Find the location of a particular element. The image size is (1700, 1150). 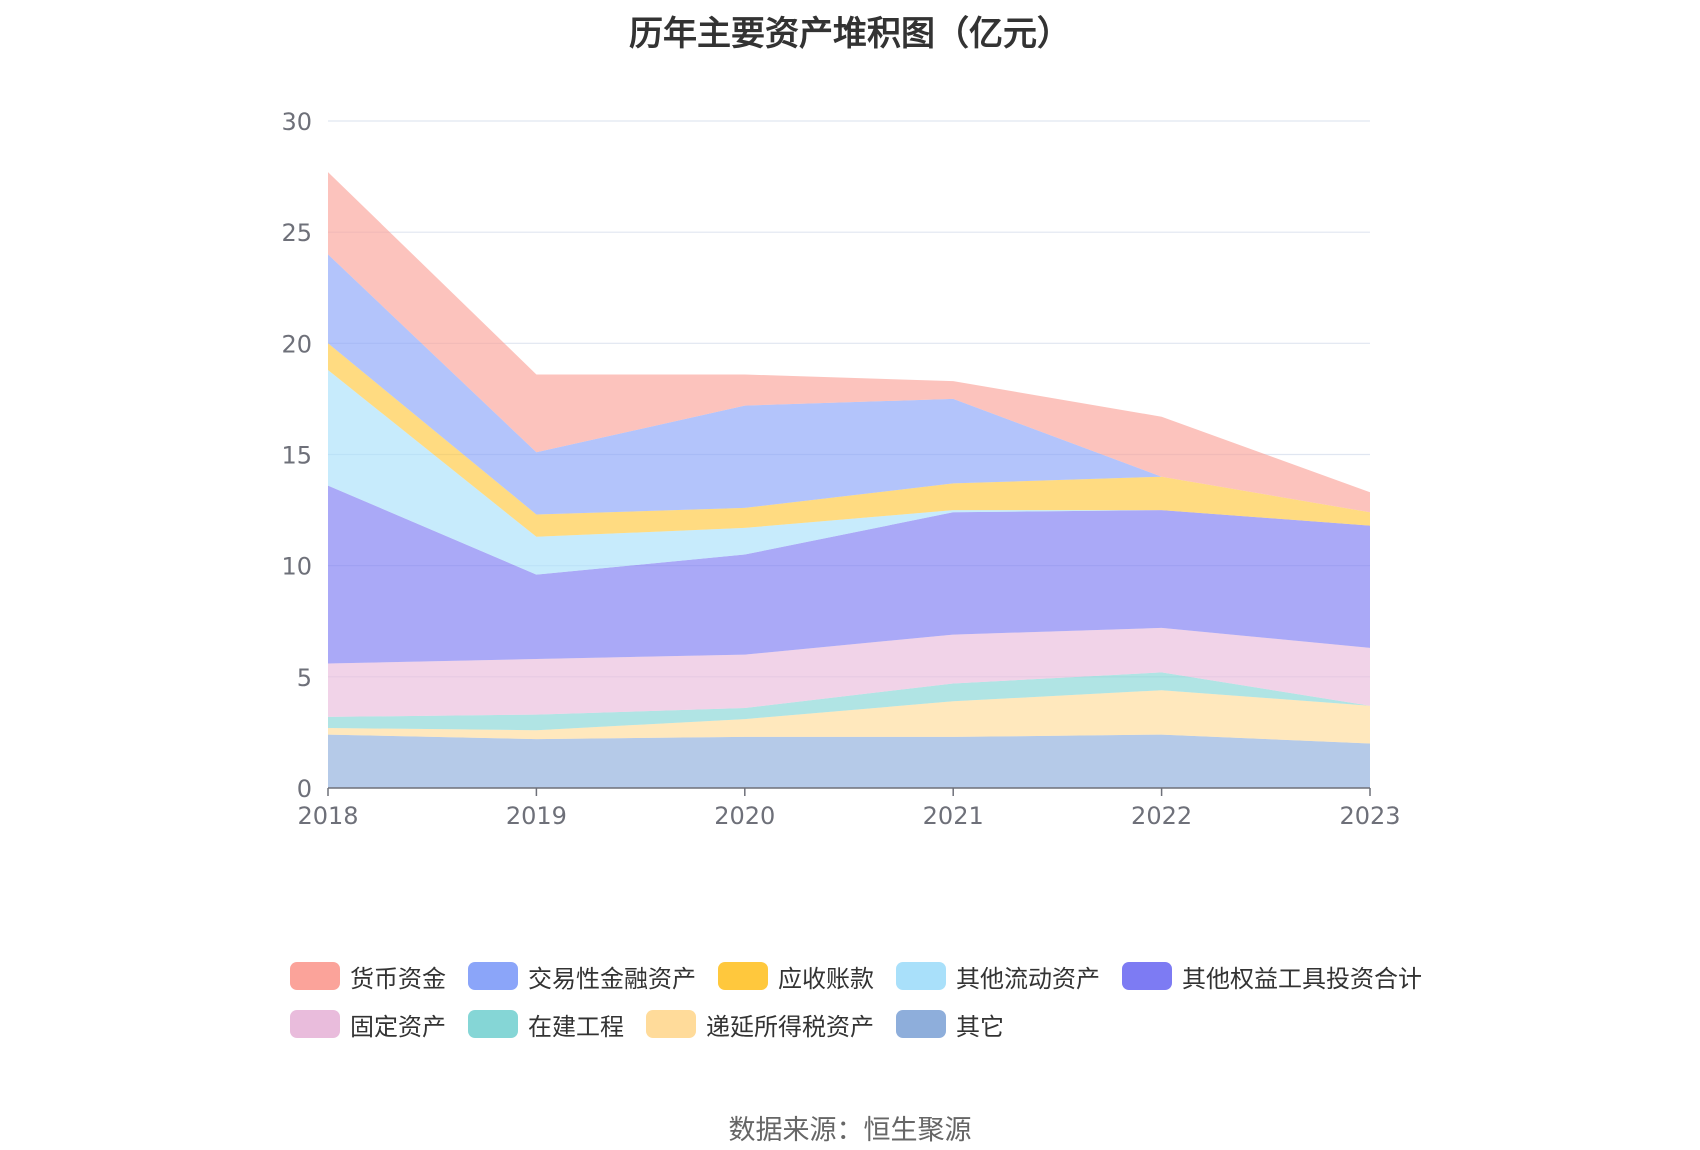

legend-item: 交易性金融资产 is located at coordinates (582, 976).